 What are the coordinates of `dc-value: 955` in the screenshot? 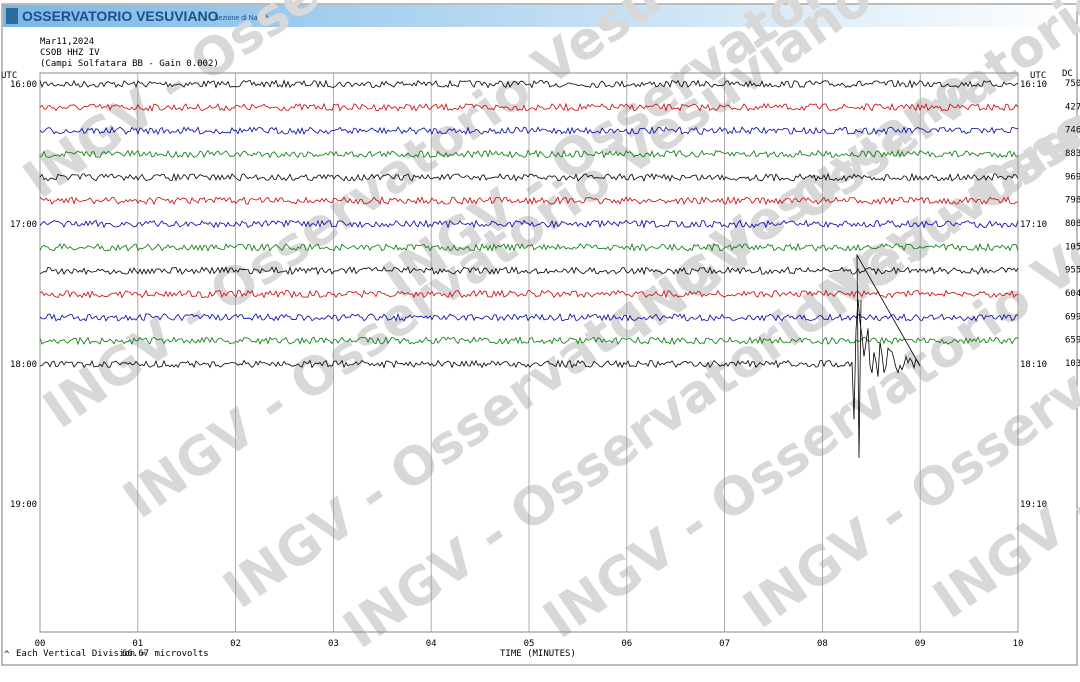 It's located at (1072, 271).